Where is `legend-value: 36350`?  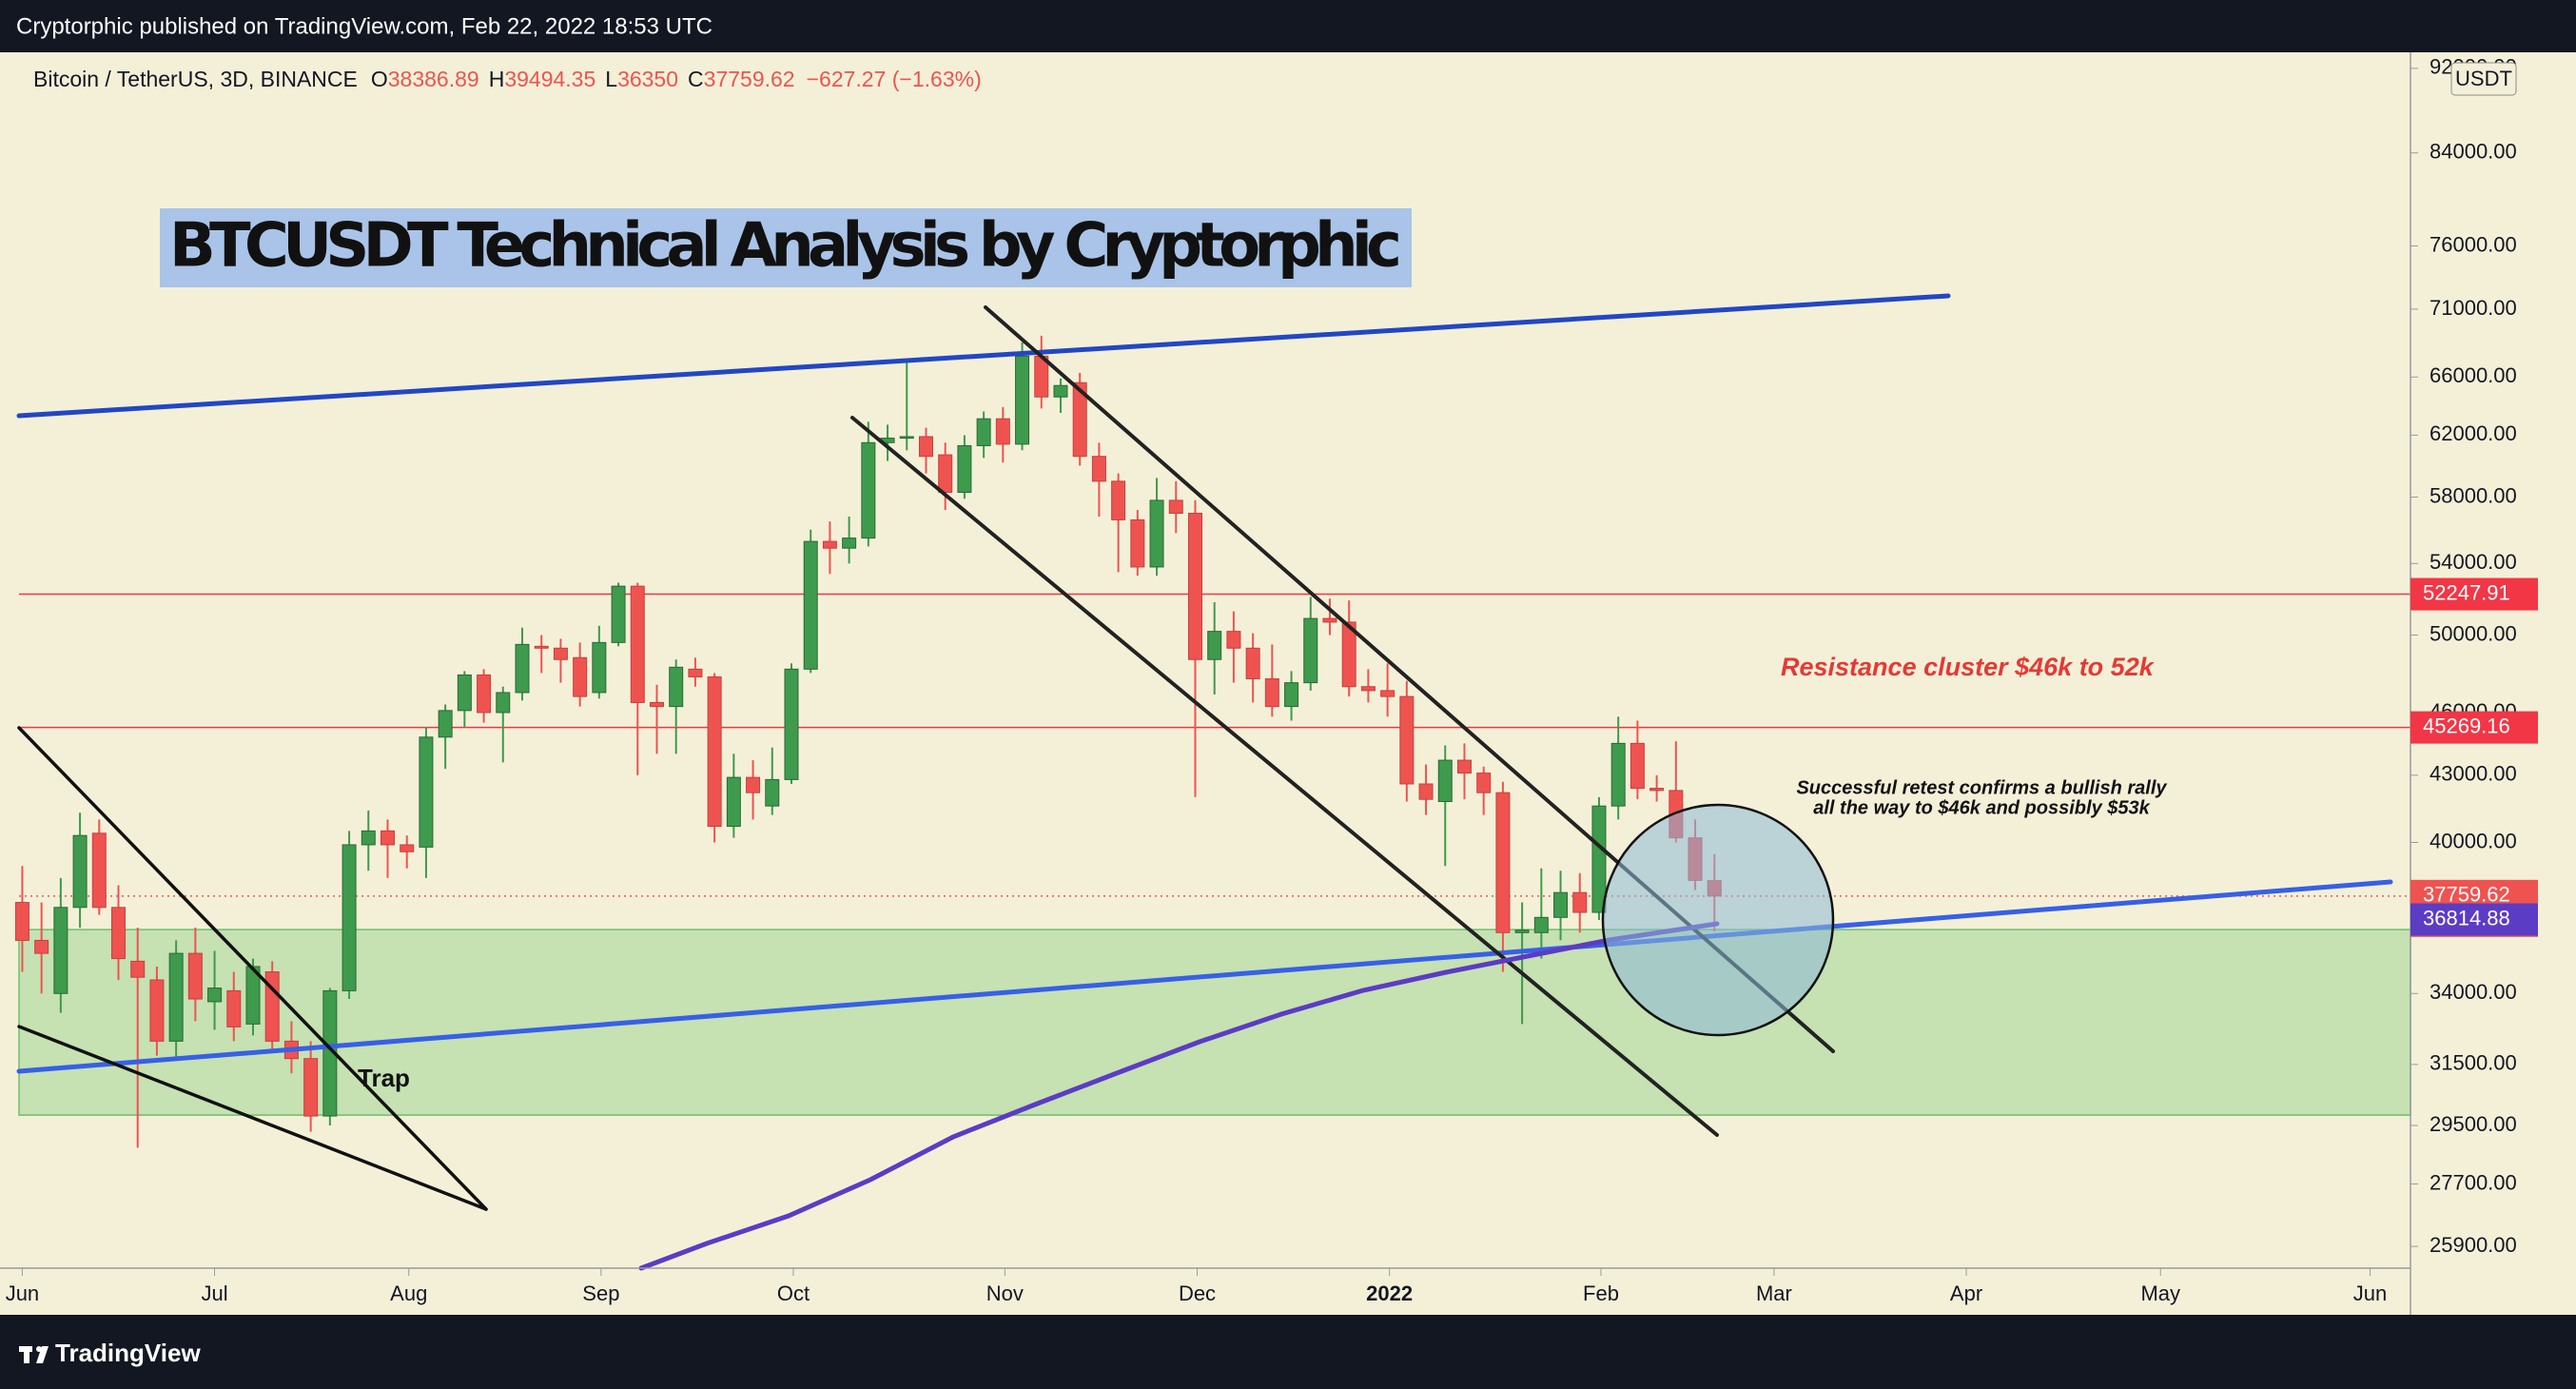
legend-value: 36350 is located at coordinates (648, 79).